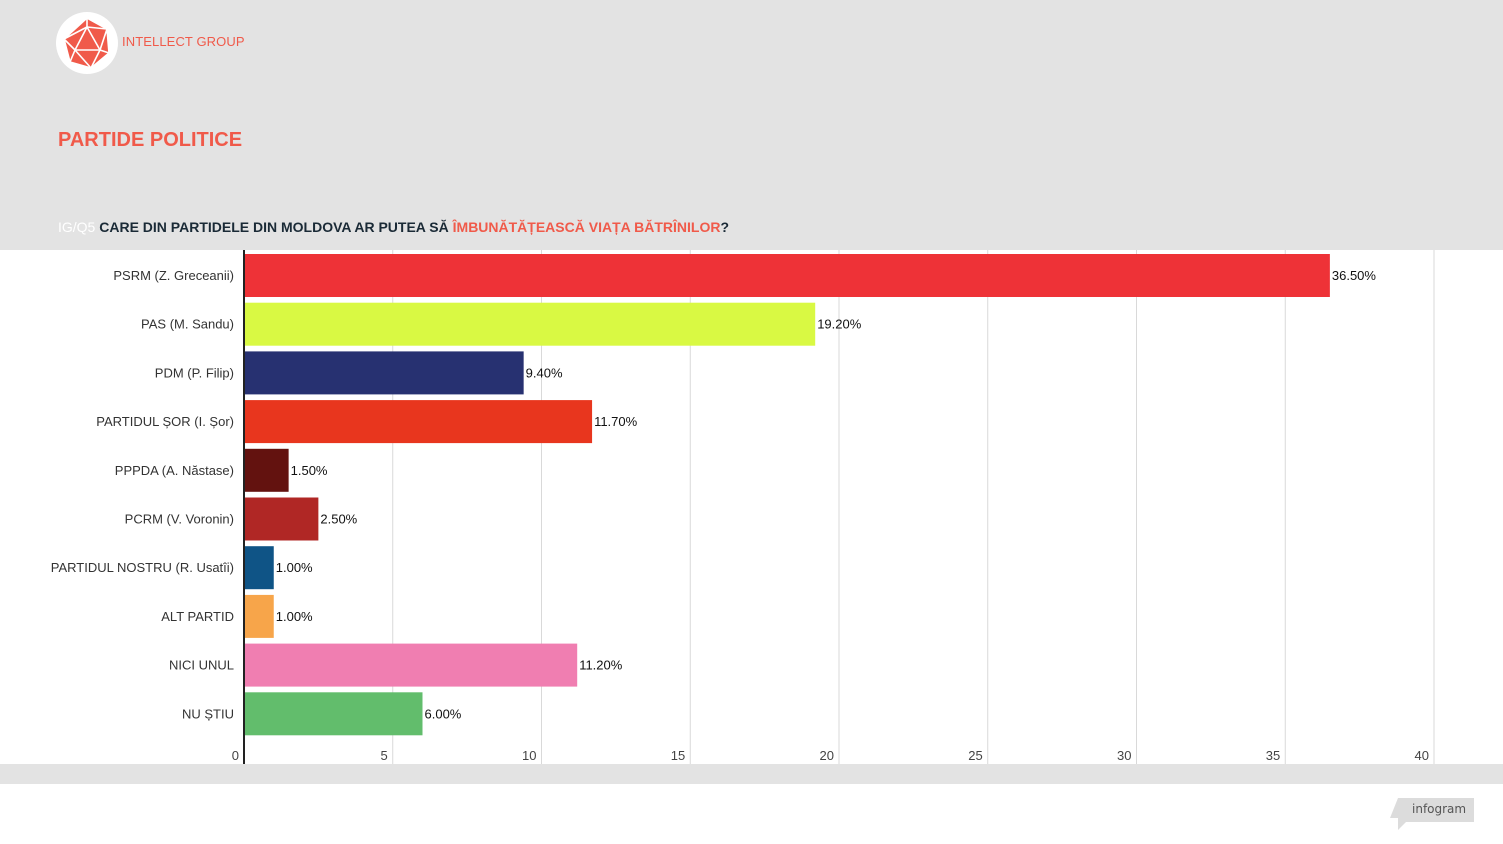 This screenshot has height=844, width=1503. What do you see at coordinates (586, 227) in the screenshot?
I see `question-highlight: ÎMBUNĂTĂȚEASCĂ VIAȚA BĂTRÎNILOR` at bounding box center [586, 227].